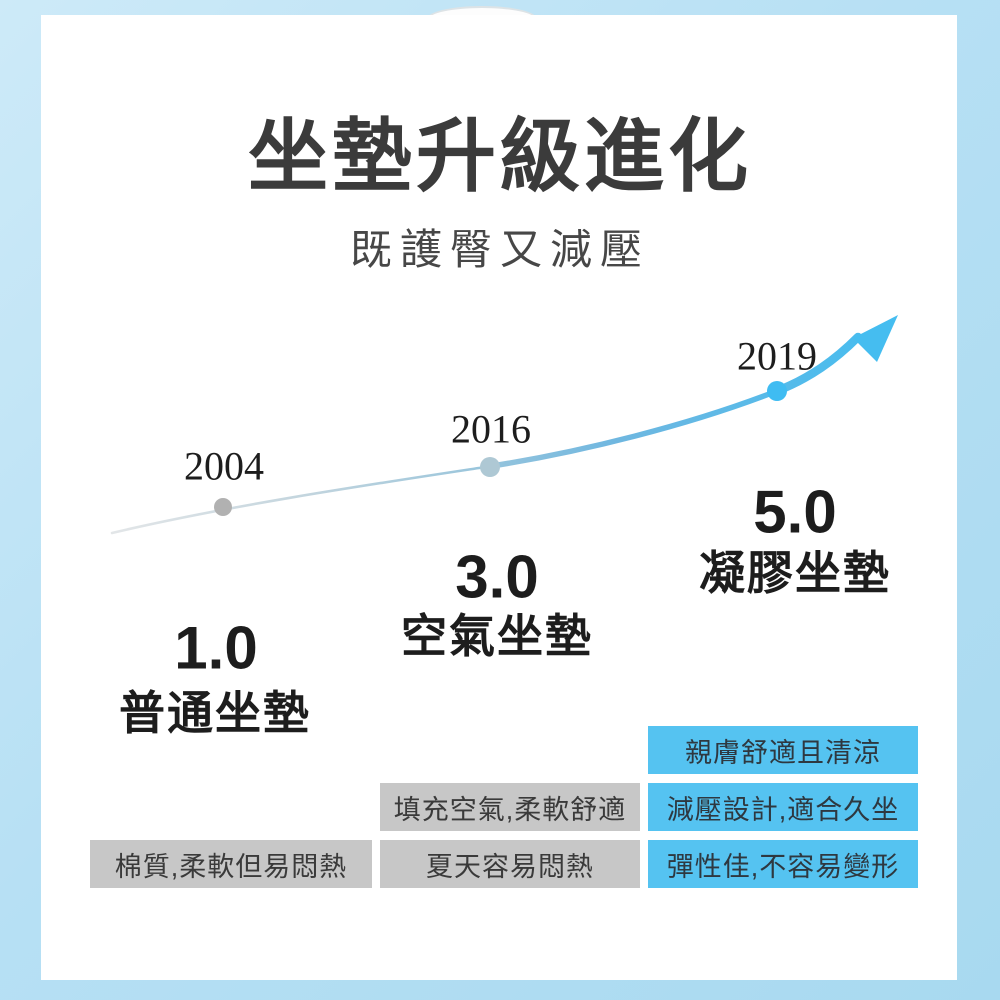 Image resolution: width=1000 pixels, height=1000 pixels. What do you see at coordinates (499, 249) in the screenshot?
I see `page-subtitle: 既護臀又減壓` at bounding box center [499, 249].